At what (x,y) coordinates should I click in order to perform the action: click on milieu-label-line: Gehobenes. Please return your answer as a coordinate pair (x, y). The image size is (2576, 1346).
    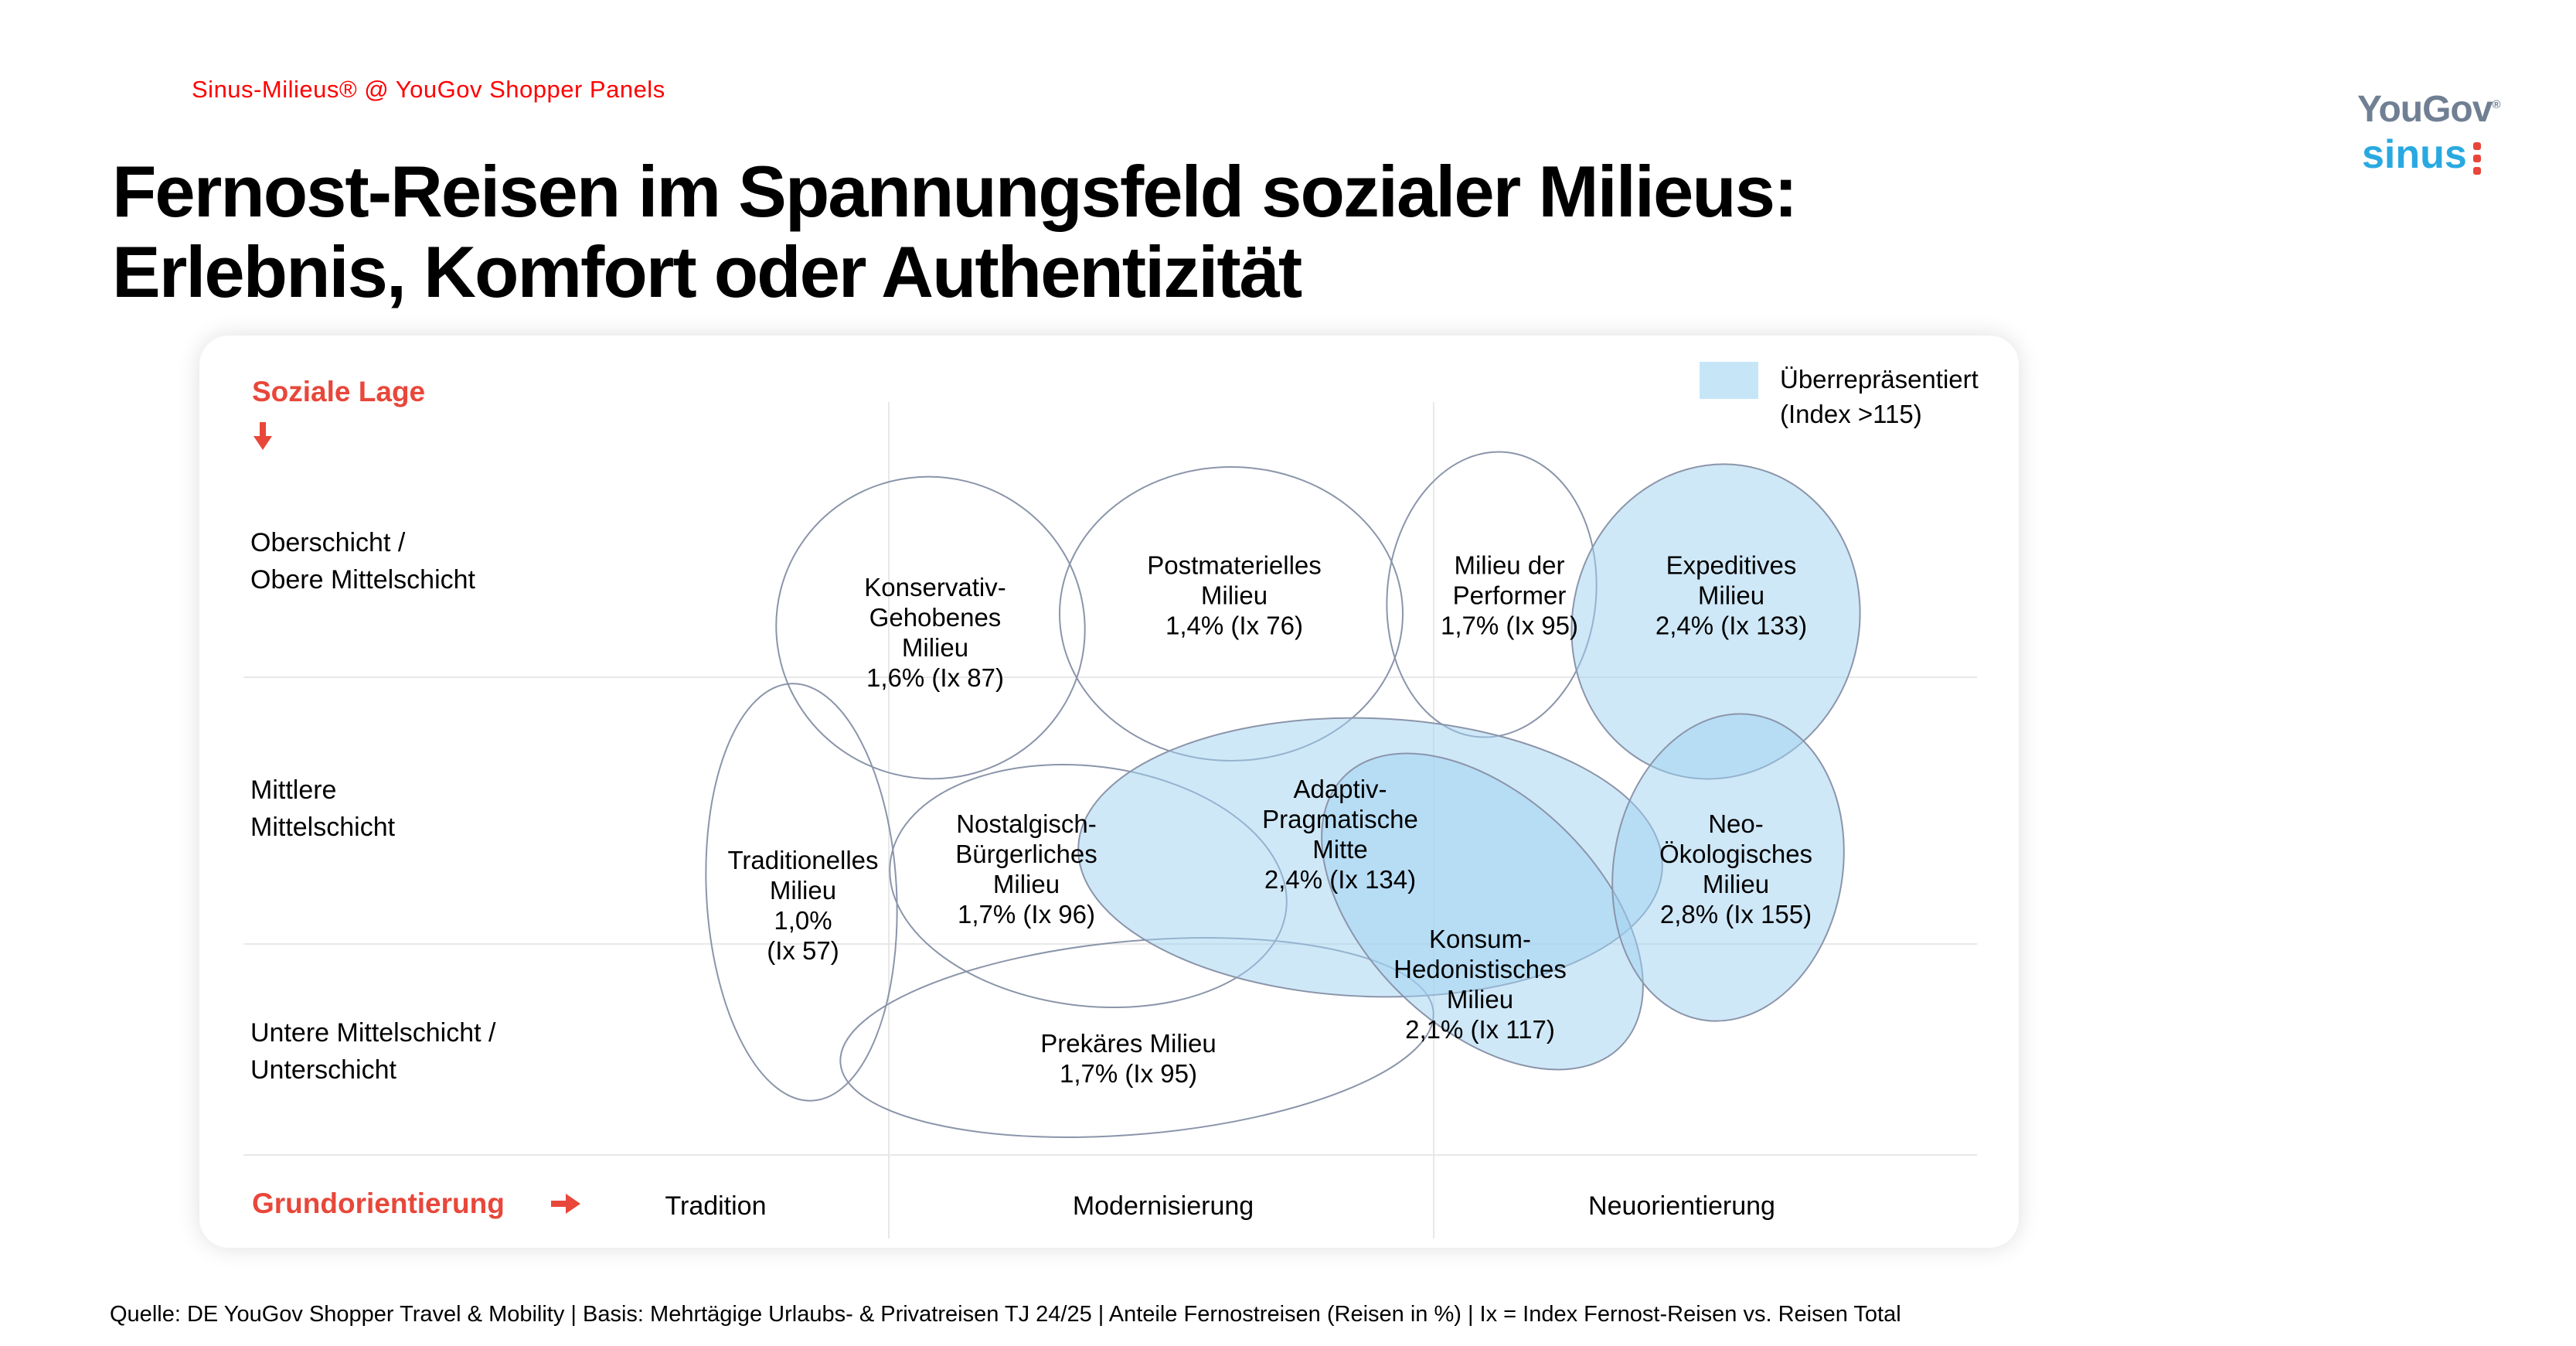
    Looking at the image, I should click on (935, 617).